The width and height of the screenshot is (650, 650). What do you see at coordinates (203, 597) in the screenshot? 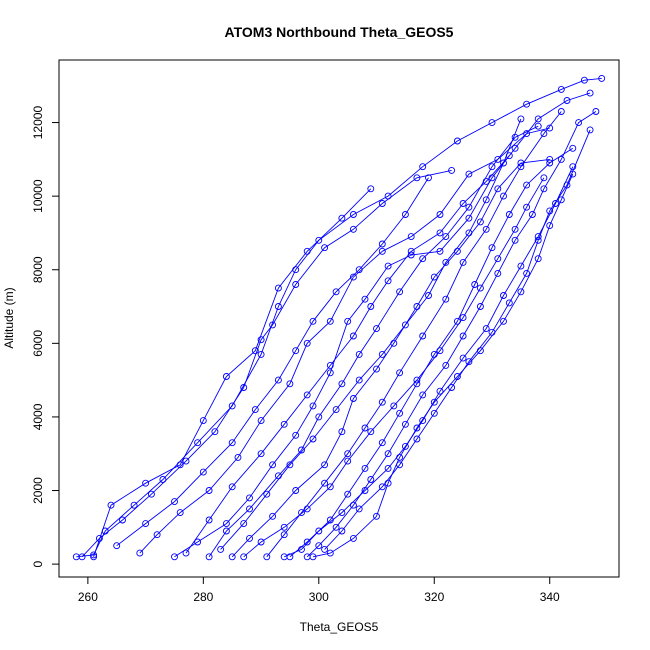
I see `x-tick-label: 280` at bounding box center [203, 597].